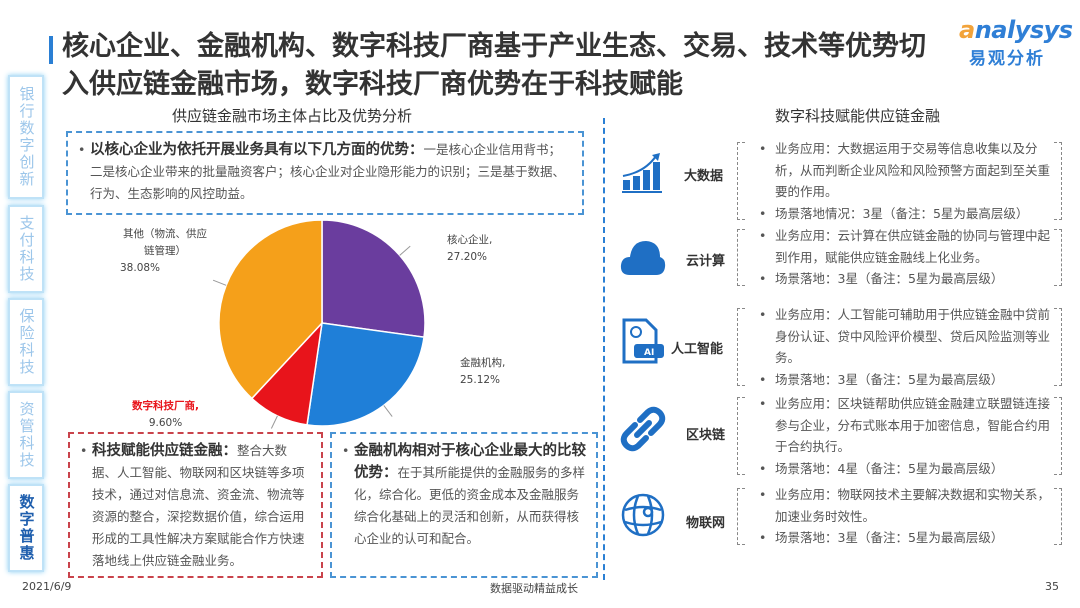  Describe the element at coordinates (51, 50) in the screenshot. I see `title-accent-bar` at that location.